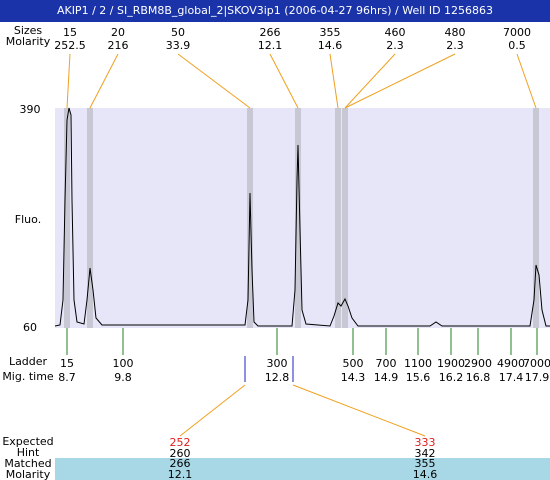 This screenshot has width=550, height=480. Describe the element at coordinates (353, 363) in the screenshot. I see `ladder-size: 500` at that location.